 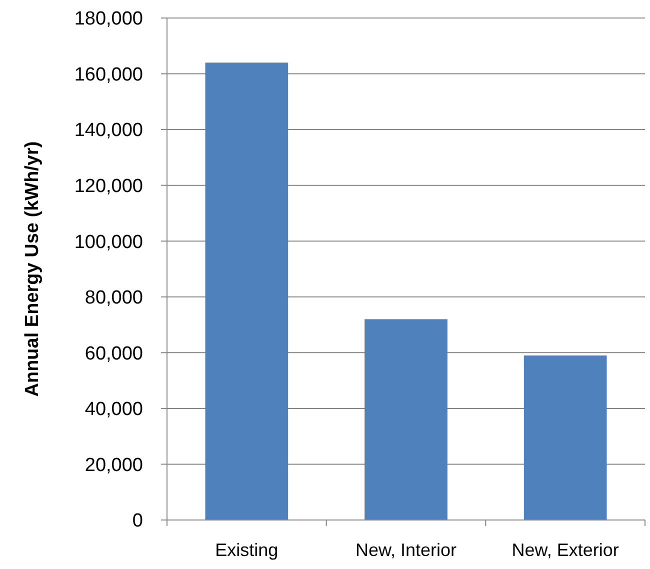 I want to click on x-tick-label: New, Exterior, so click(x=565, y=550).